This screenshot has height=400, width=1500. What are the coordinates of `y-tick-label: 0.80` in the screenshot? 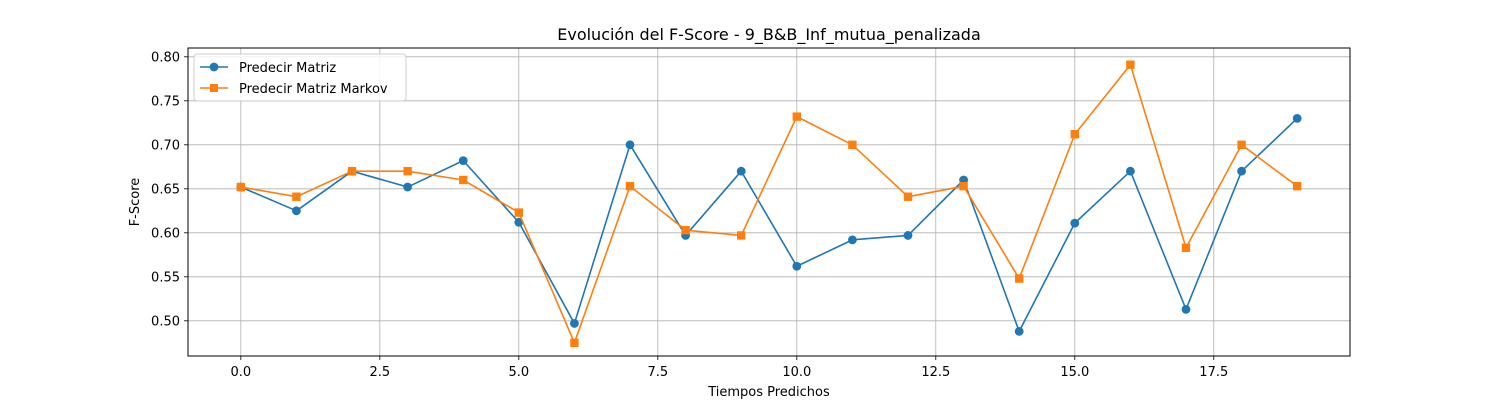 It's located at (165, 57).